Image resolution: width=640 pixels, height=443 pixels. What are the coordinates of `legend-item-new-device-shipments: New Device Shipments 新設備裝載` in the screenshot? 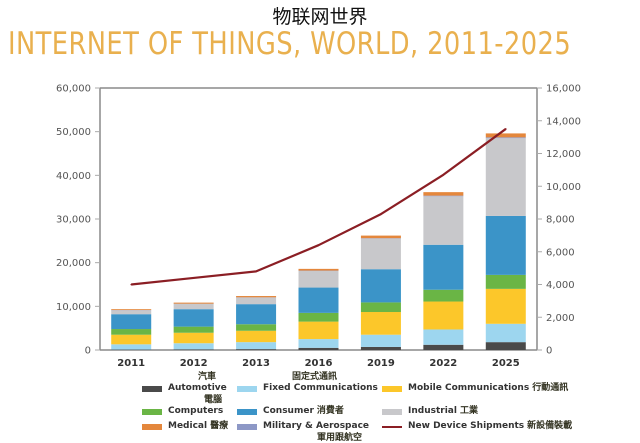 It's located at (477, 426).